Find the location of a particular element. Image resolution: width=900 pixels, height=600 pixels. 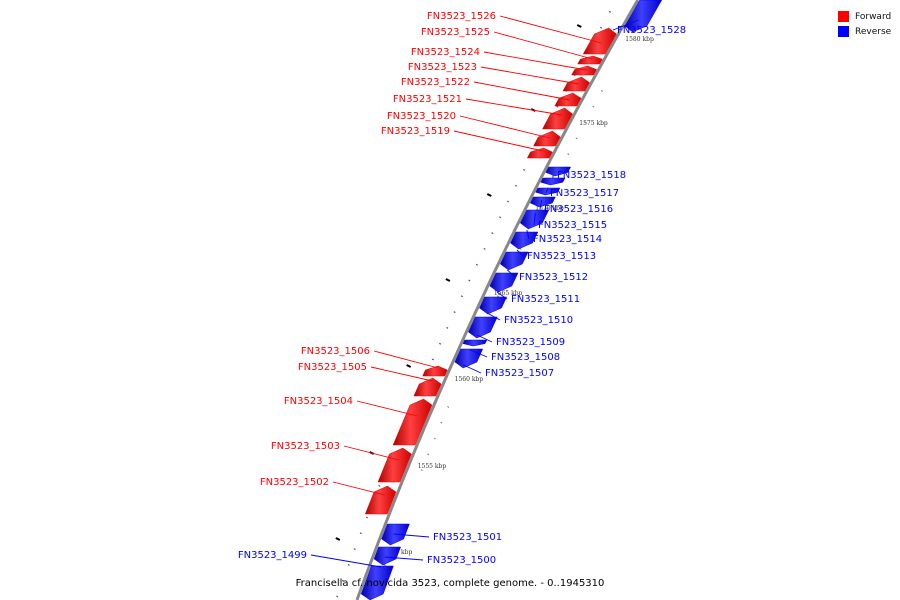

gene-label: FN3523_1502 is located at coordinates (294, 482).